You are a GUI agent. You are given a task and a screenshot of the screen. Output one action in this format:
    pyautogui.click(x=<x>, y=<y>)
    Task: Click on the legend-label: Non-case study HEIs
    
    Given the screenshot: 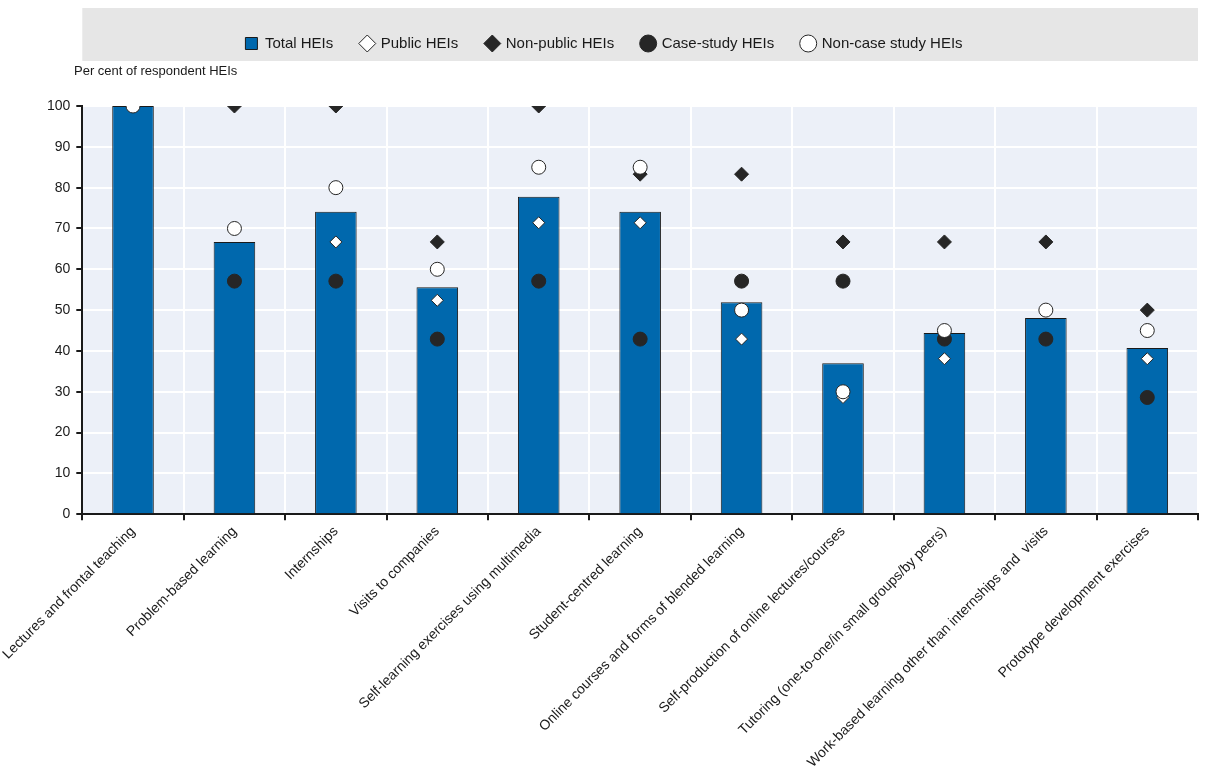 What is the action you would take?
    pyautogui.click(x=892, y=42)
    